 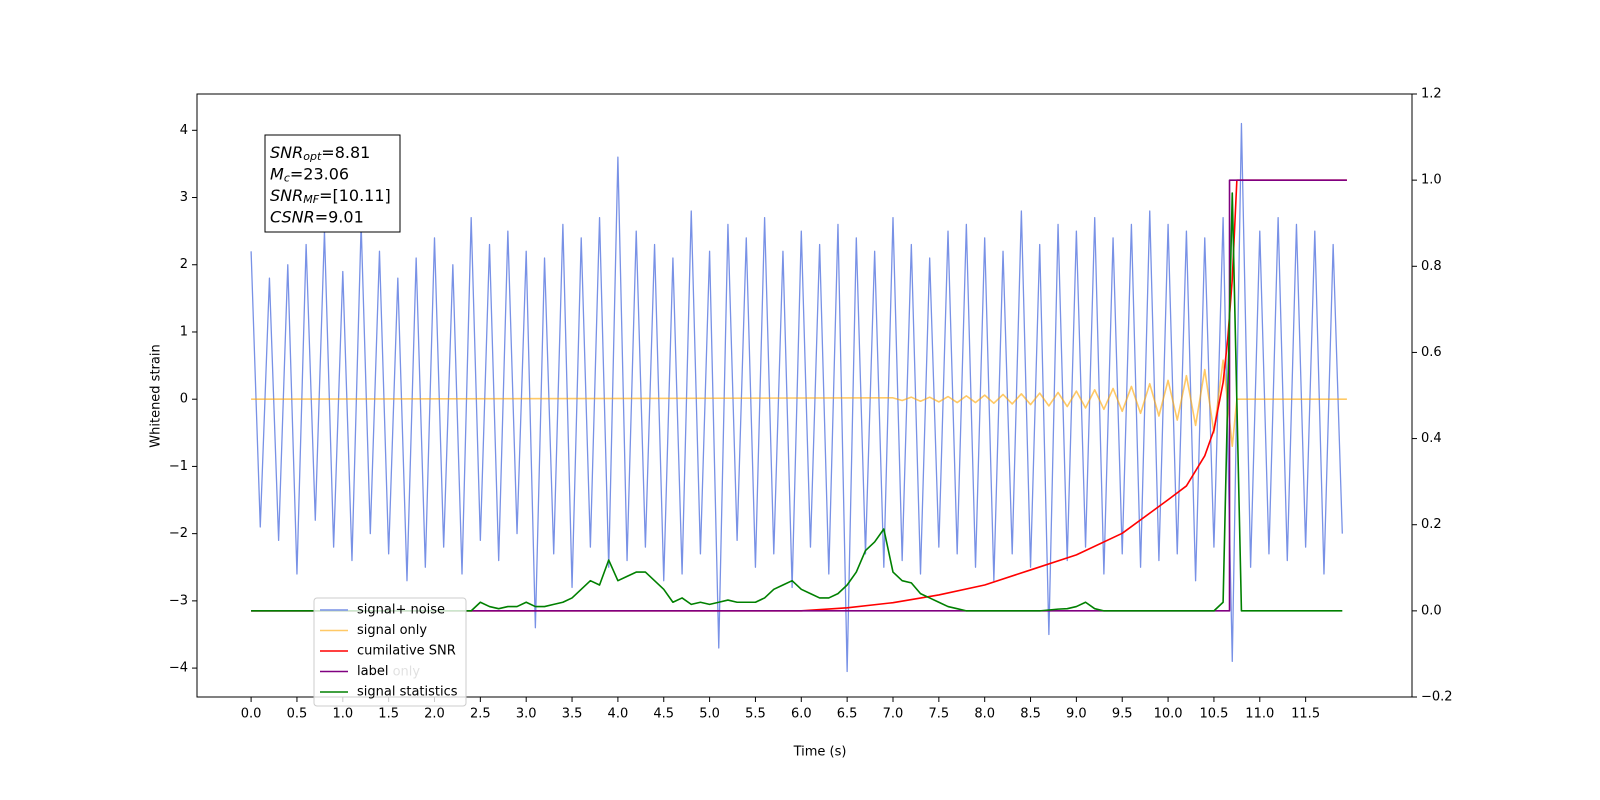 I want to click on x-tick-label: 6.0, so click(x=801, y=714).